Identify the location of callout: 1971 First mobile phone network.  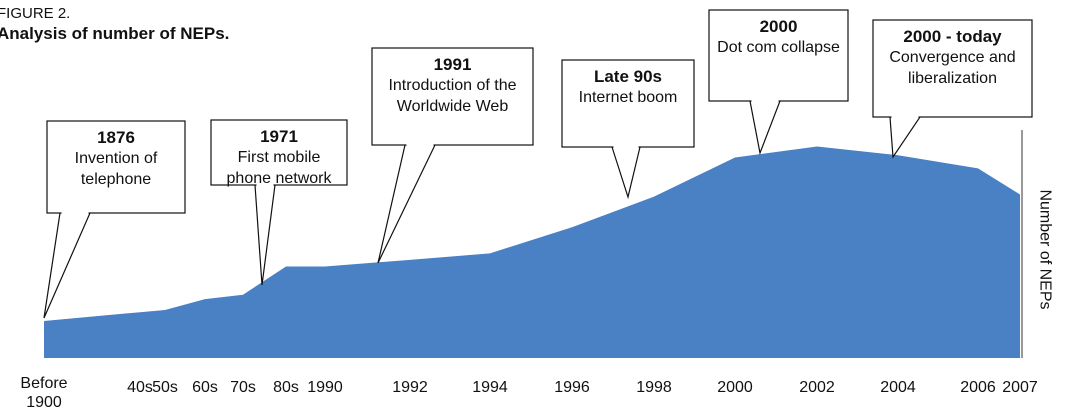
(279, 153).